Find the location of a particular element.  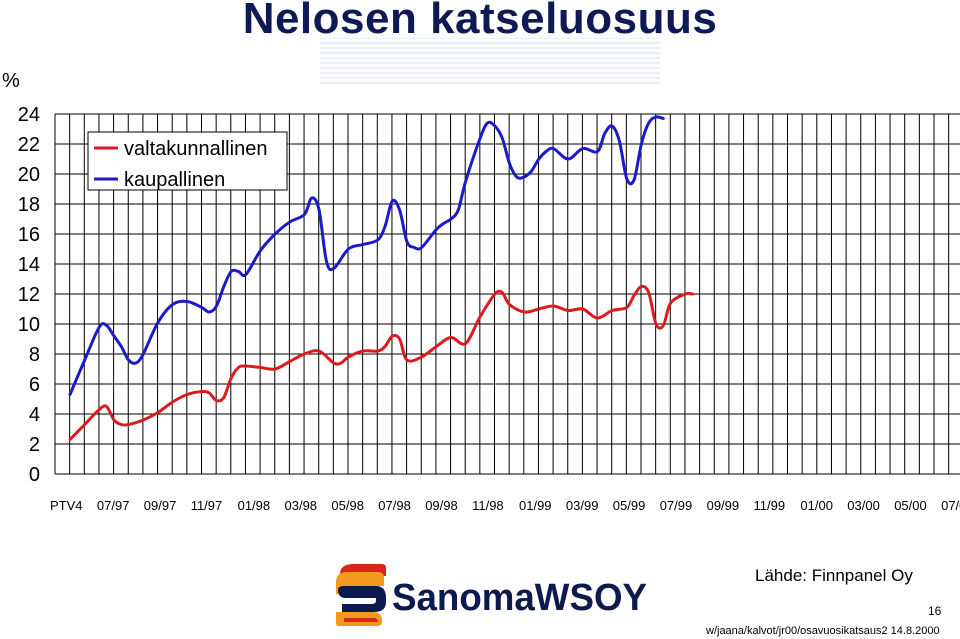

x-tick-label: 03/98 is located at coordinates (301, 505).